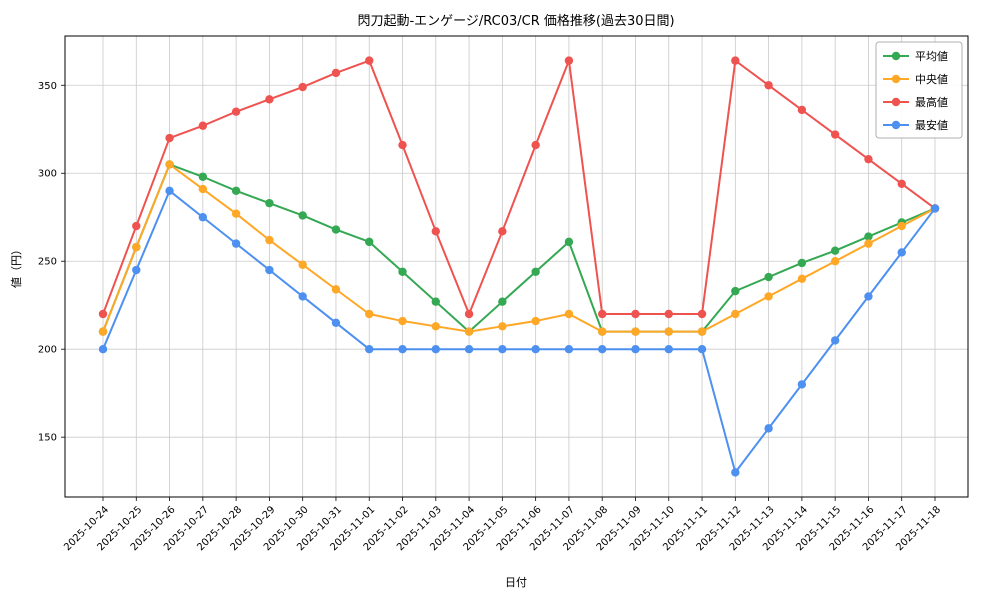  Describe the element at coordinates (47, 438) in the screenshot. I see `y-tick-label: 150` at that location.